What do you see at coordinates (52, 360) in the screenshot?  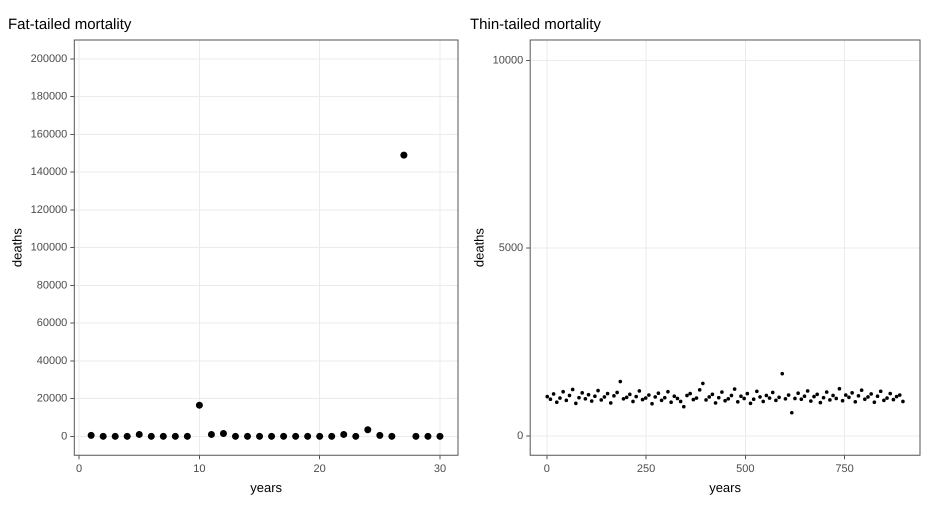 I see `y-tick-label: 40000` at bounding box center [52, 360].